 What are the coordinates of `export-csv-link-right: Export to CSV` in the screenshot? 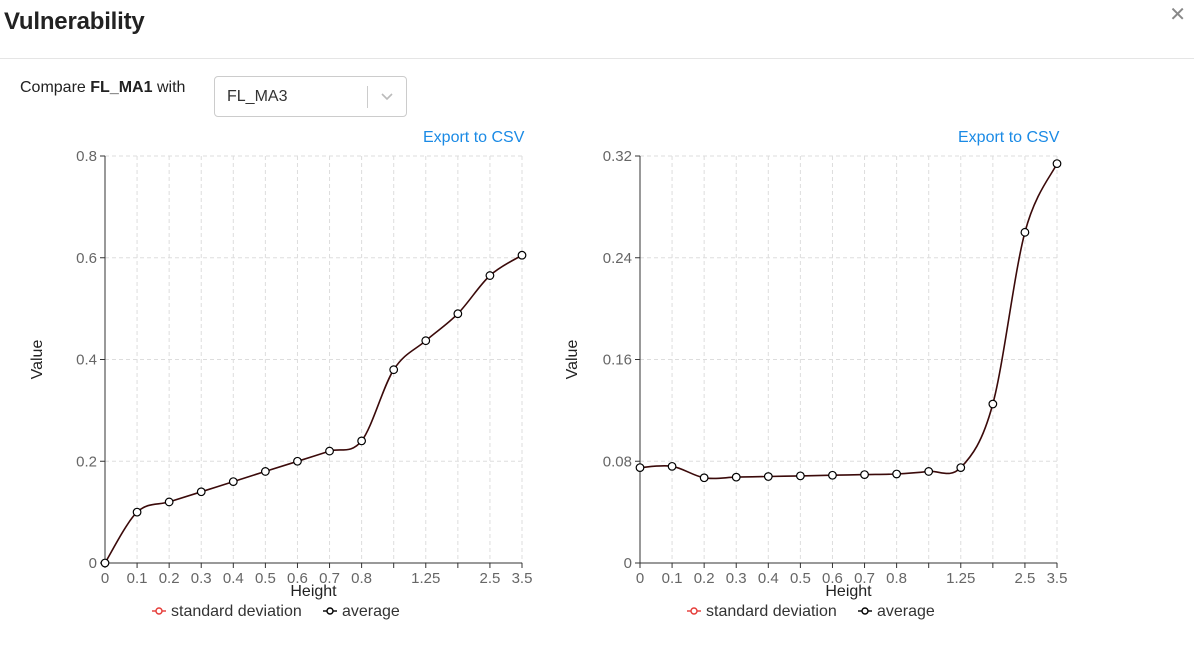 It's located at (1009, 137).